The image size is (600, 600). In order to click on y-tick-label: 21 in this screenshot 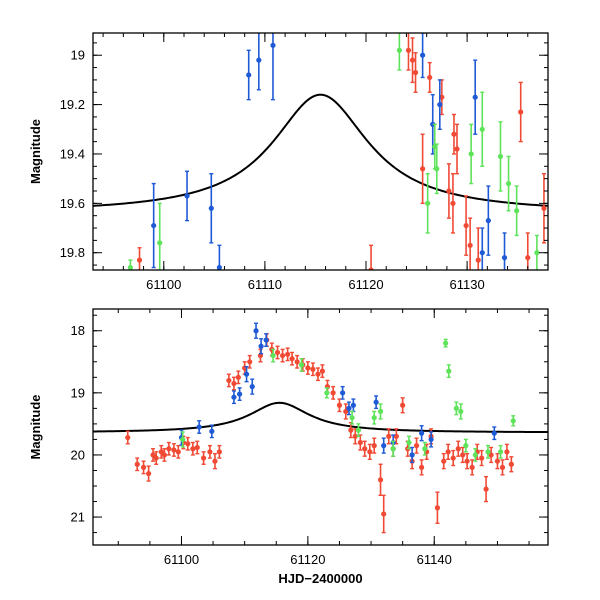, I will do `click(78, 517)`.